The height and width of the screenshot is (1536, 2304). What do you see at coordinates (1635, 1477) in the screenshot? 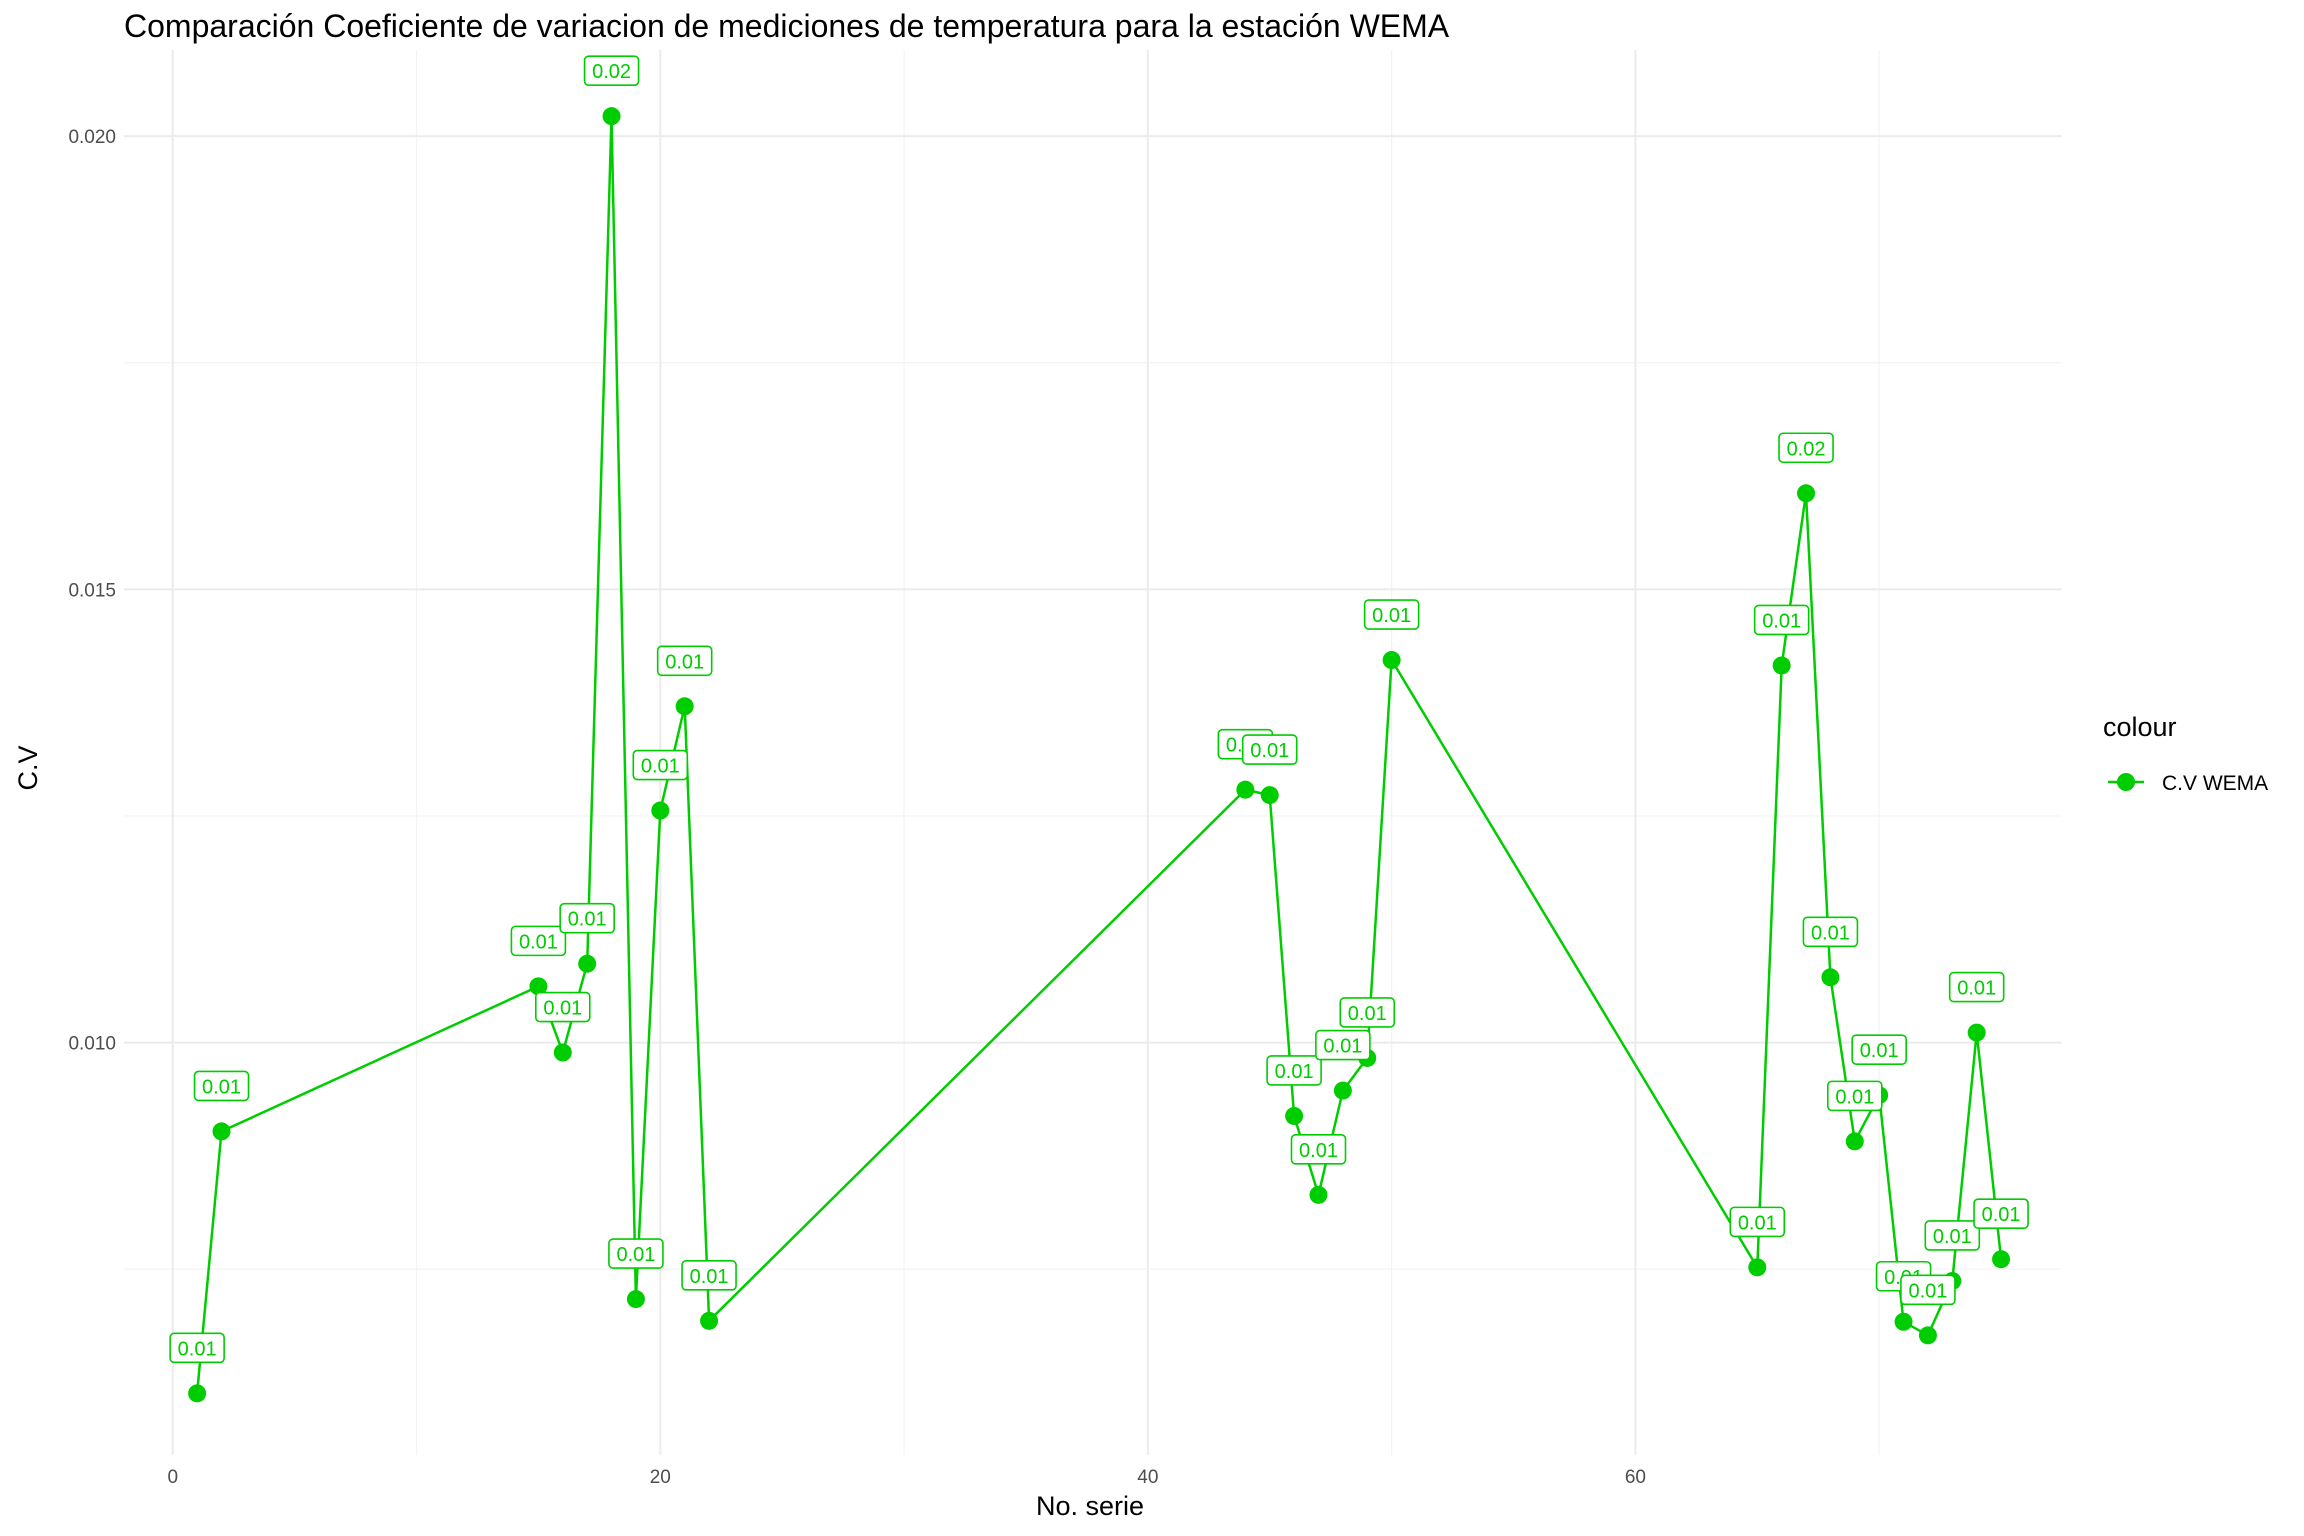
I see `x-tick-label: 60` at bounding box center [1635, 1477].